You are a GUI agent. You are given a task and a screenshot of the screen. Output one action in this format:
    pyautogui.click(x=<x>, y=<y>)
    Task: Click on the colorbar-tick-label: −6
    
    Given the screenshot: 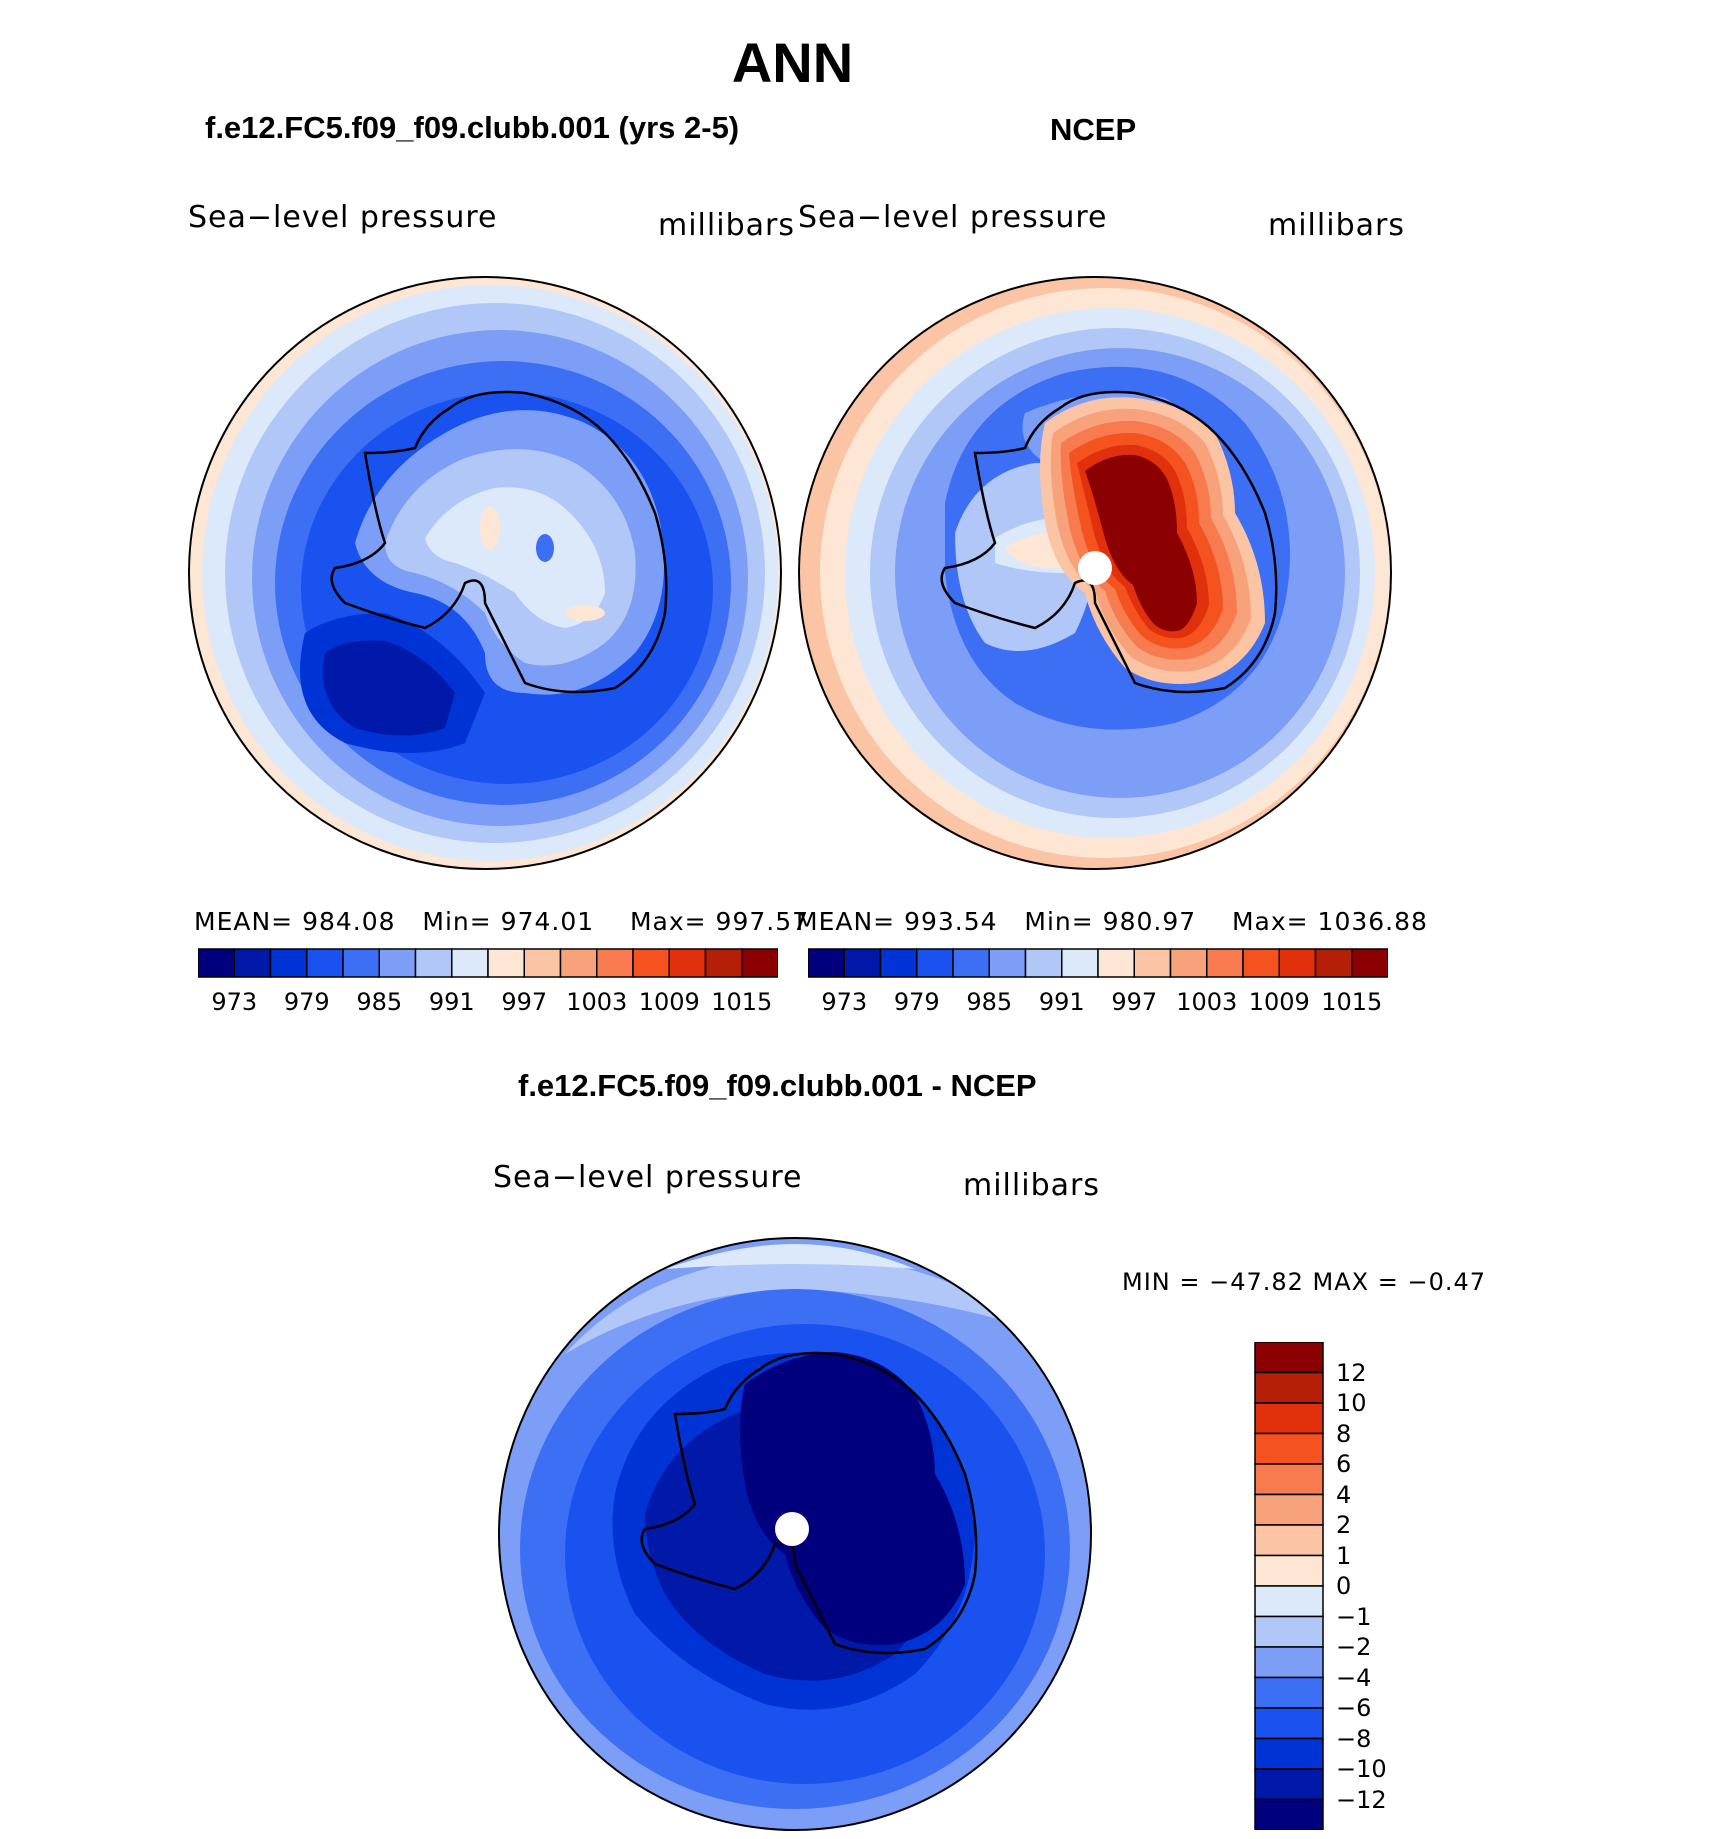 What is the action you would take?
    pyautogui.click(x=1354, y=1708)
    